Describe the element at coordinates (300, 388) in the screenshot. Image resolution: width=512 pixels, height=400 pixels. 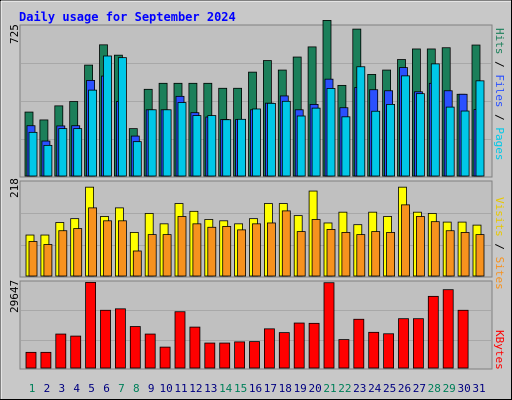
I see `day-label: 19` at that location.